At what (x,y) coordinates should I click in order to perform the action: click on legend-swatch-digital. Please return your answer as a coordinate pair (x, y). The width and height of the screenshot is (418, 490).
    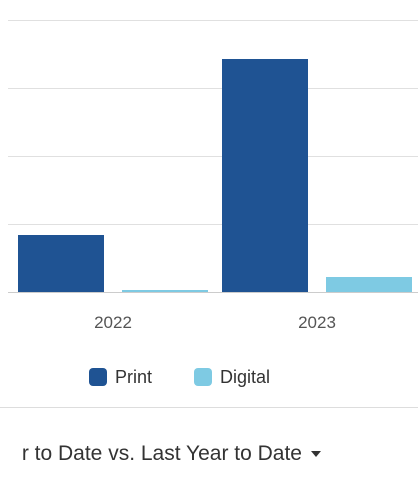
    Looking at the image, I should click on (203, 377).